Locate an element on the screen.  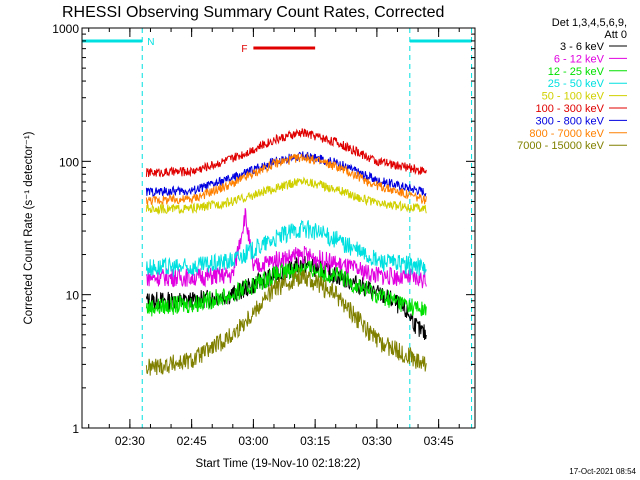
legend-label: 7000 - 15000 keV is located at coordinates (561, 146).